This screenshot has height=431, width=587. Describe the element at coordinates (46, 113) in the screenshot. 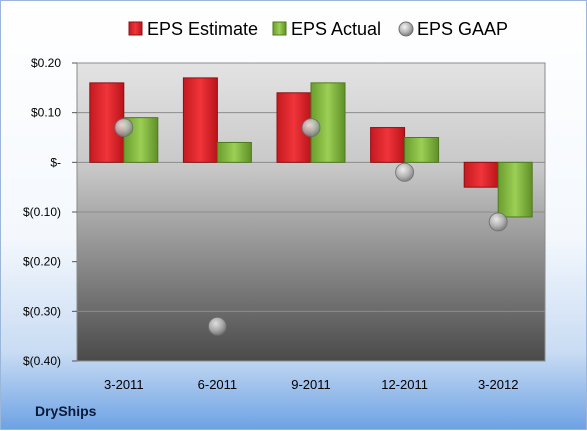

I see `y-tick-label: $0.10` at that location.